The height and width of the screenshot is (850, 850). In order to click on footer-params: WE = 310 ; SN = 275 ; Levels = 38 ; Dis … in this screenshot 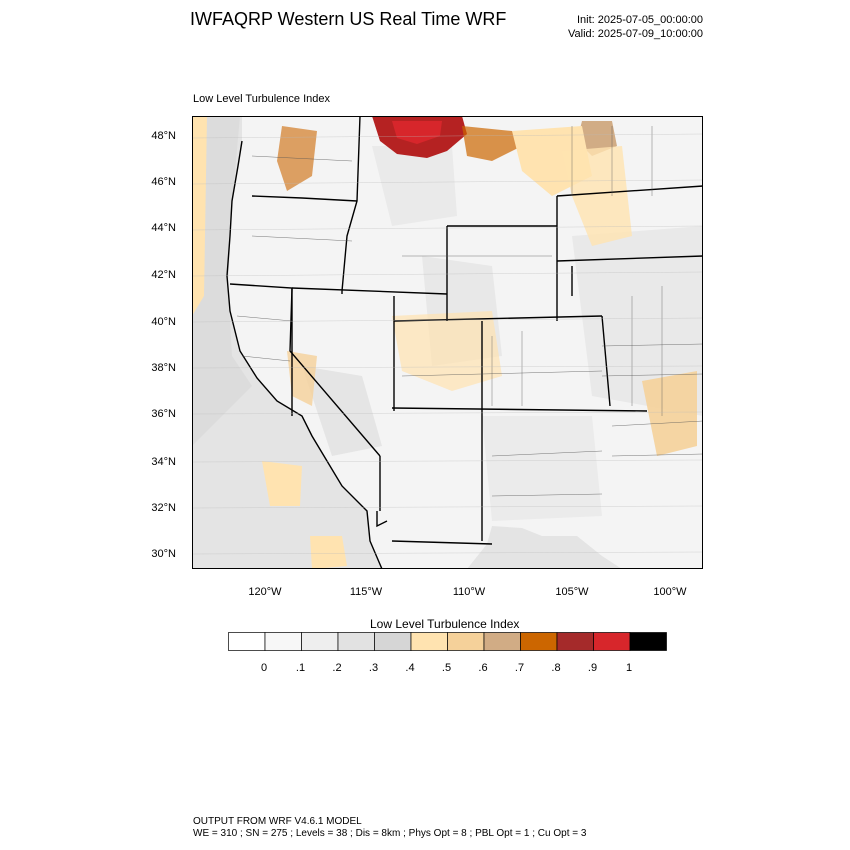, I will do `click(390, 833)`.